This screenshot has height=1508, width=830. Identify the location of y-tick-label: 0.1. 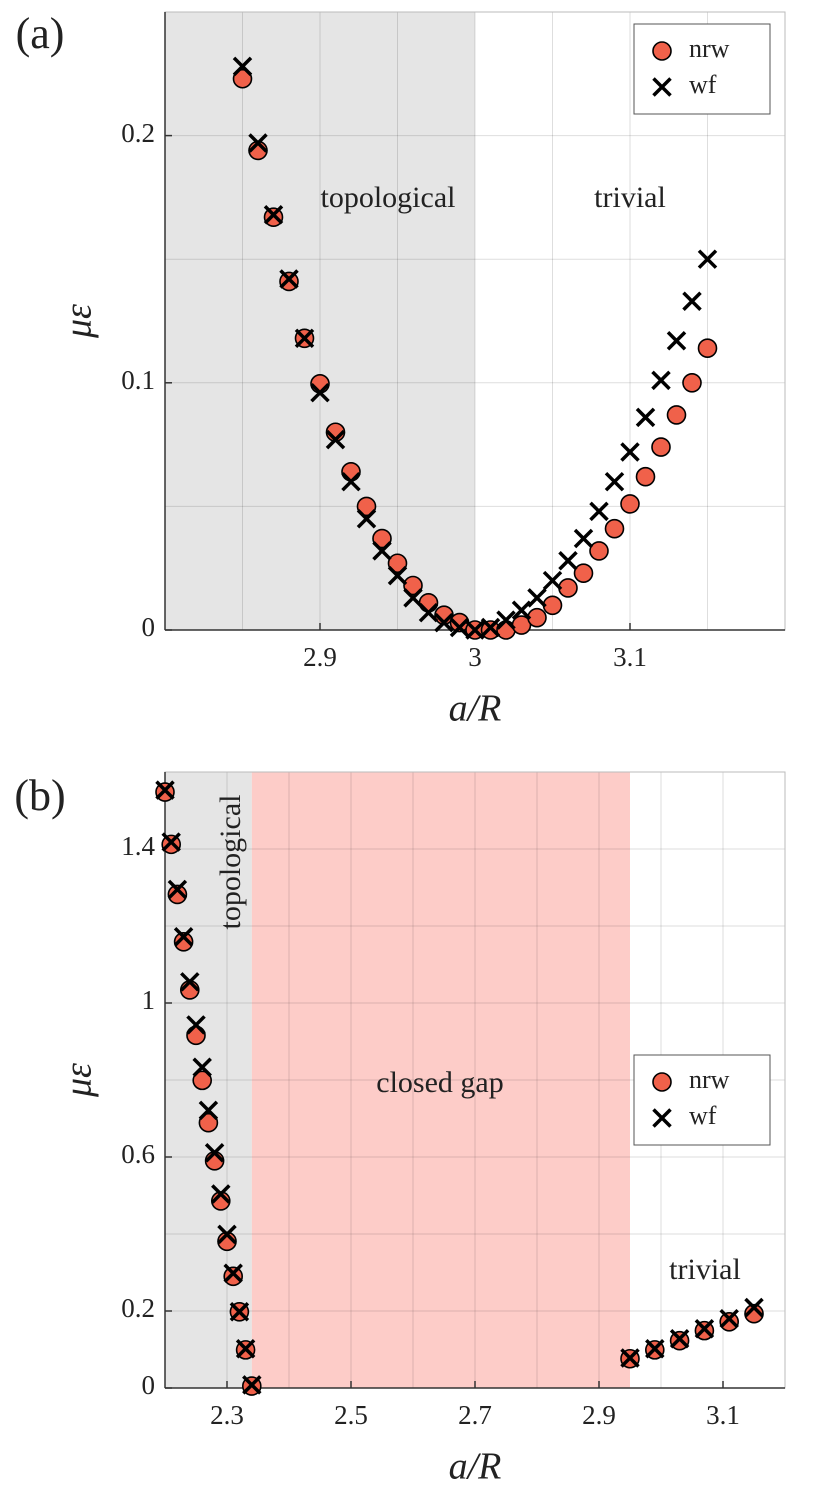
(138, 380).